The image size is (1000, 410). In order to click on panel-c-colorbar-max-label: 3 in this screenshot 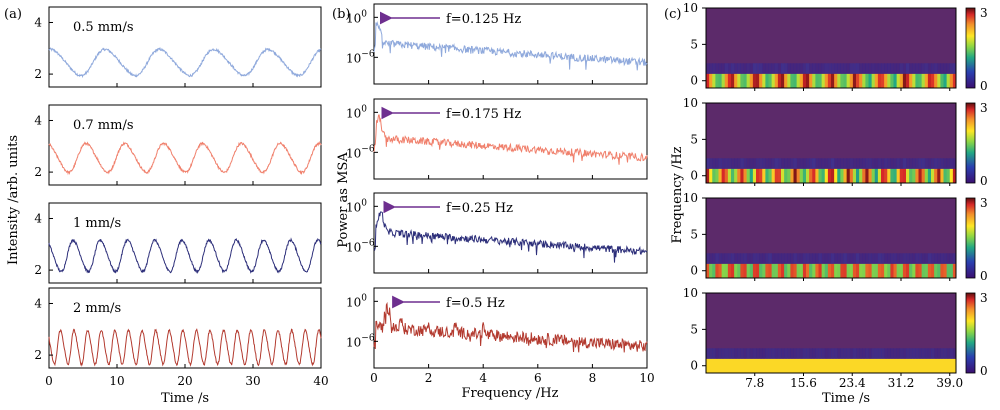, I will do `click(984, 203)`.